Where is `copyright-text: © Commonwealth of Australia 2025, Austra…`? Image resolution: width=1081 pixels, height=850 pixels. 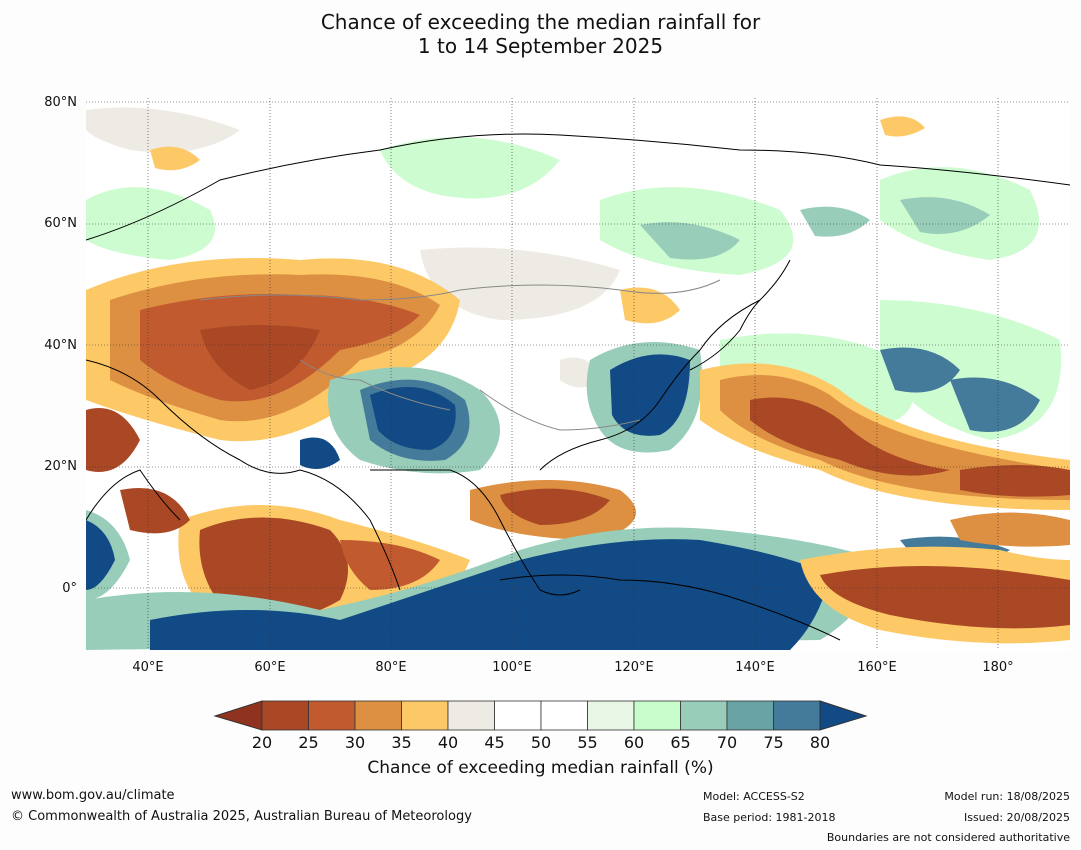 copyright-text: © Commonwealth of Australia 2025, Austra… is located at coordinates (241, 816).